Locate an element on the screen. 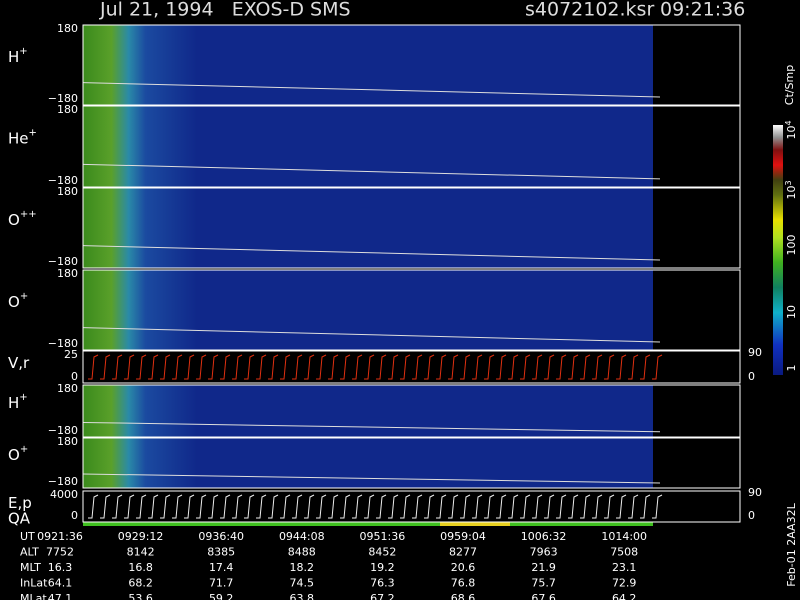 The height and width of the screenshot is (600, 800). cell: 0936:40 is located at coordinates (221, 536).